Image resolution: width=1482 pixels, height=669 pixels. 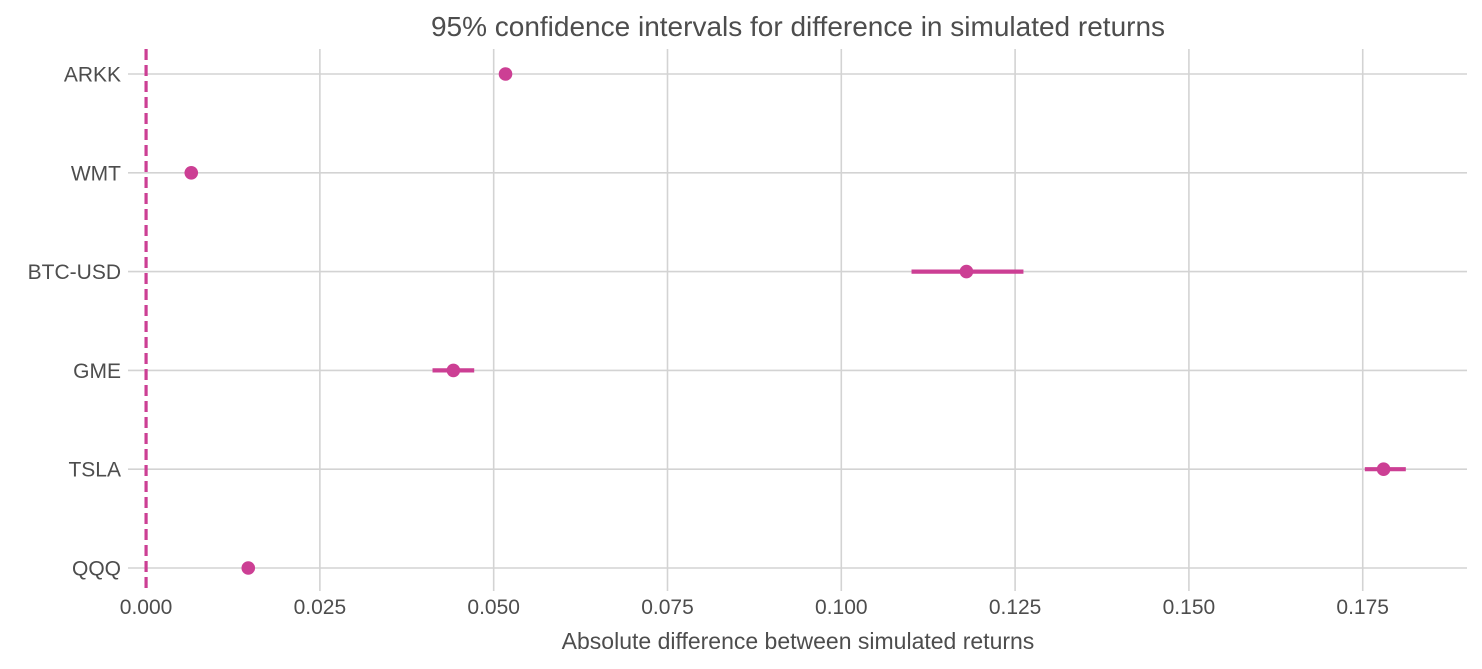 What do you see at coordinates (667, 607) in the screenshot?
I see `x-tick-label: 0.075` at bounding box center [667, 607].